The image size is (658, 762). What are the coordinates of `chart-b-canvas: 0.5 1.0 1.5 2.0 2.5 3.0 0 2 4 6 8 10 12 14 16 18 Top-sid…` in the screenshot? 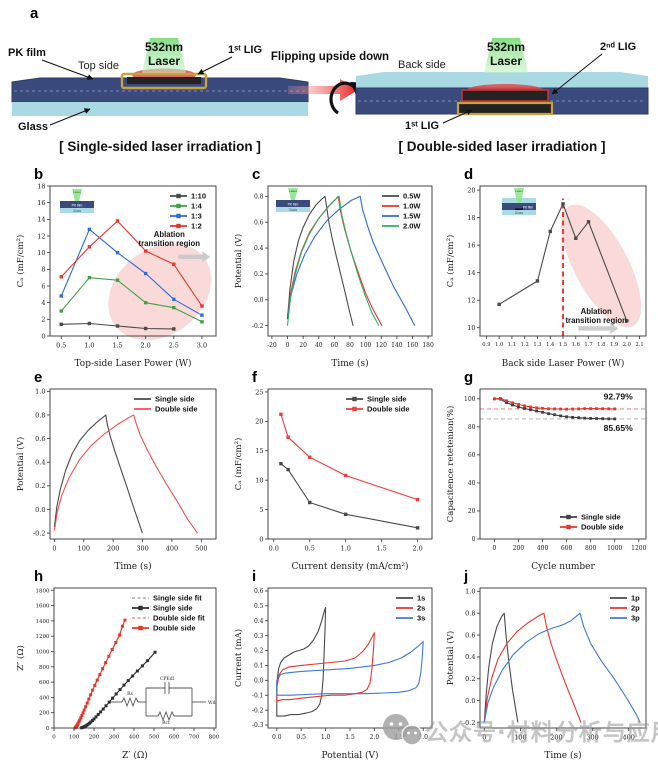 It's located at (116, 275).